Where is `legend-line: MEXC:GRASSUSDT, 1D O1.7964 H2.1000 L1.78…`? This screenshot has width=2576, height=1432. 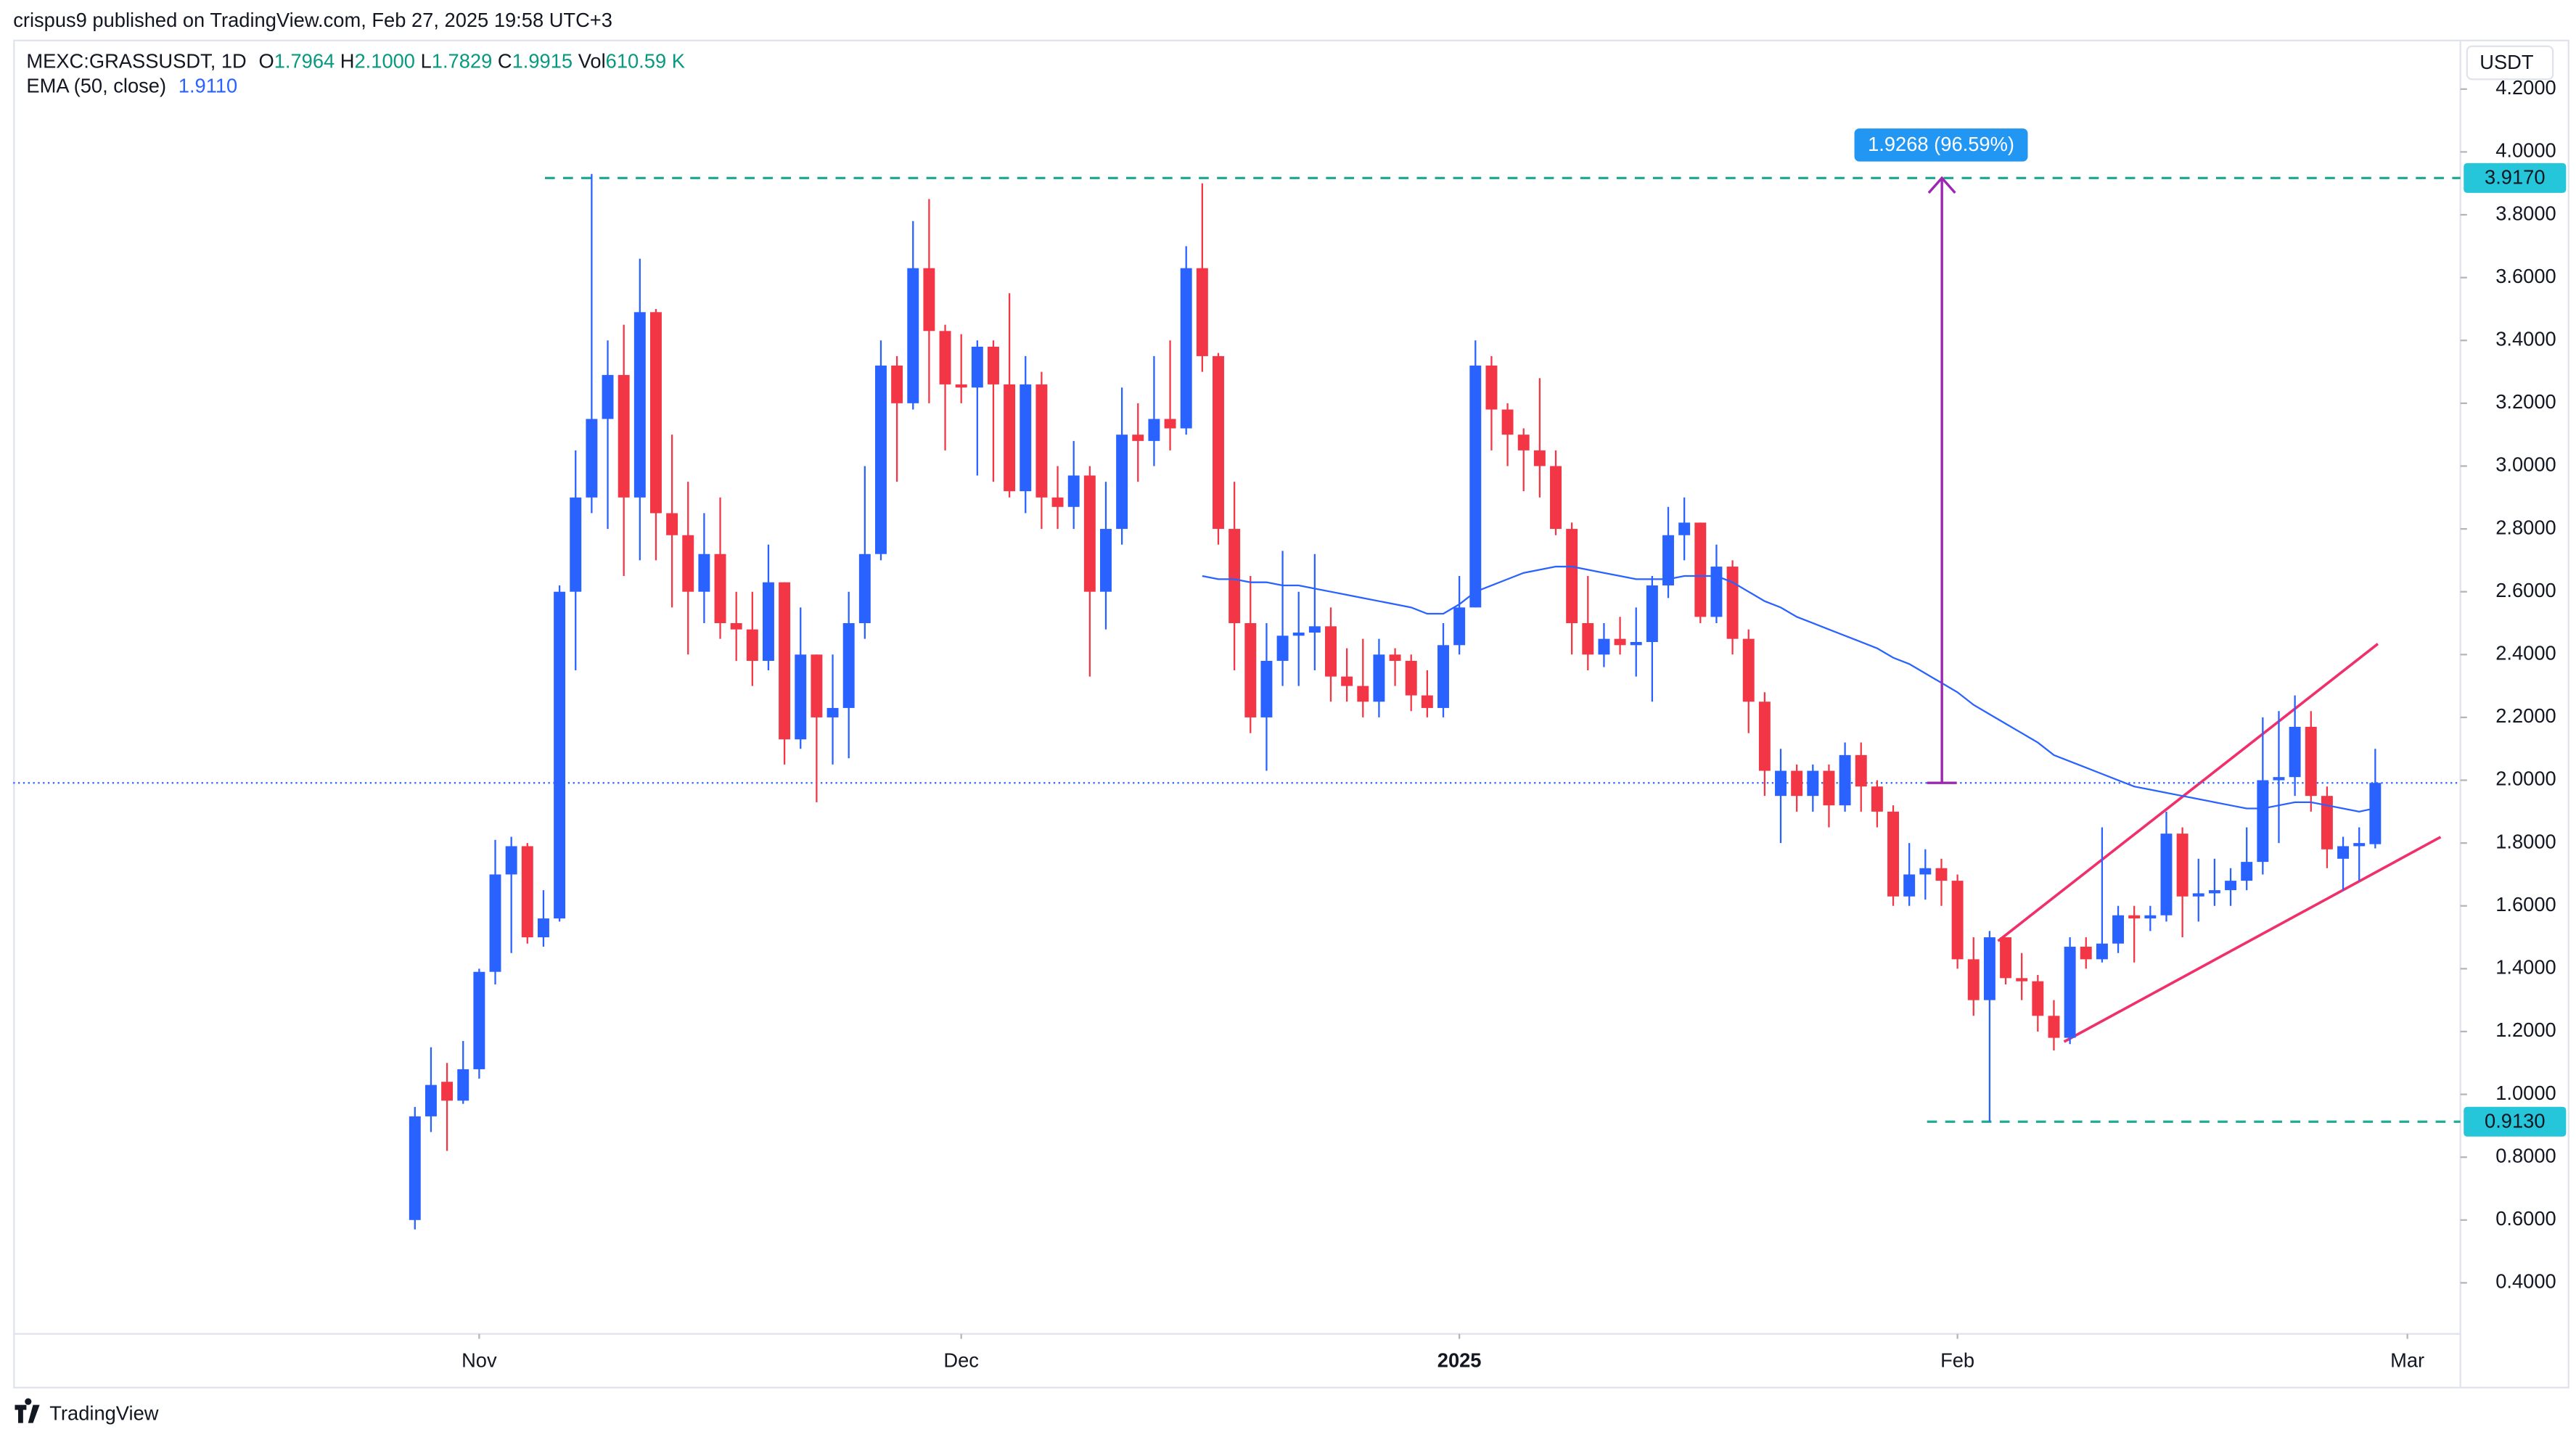 legend-line: MEXC:GRASSUSDT, 1D O1.7964 H2.1000 L1.78… is located at coordinates (355, 61).